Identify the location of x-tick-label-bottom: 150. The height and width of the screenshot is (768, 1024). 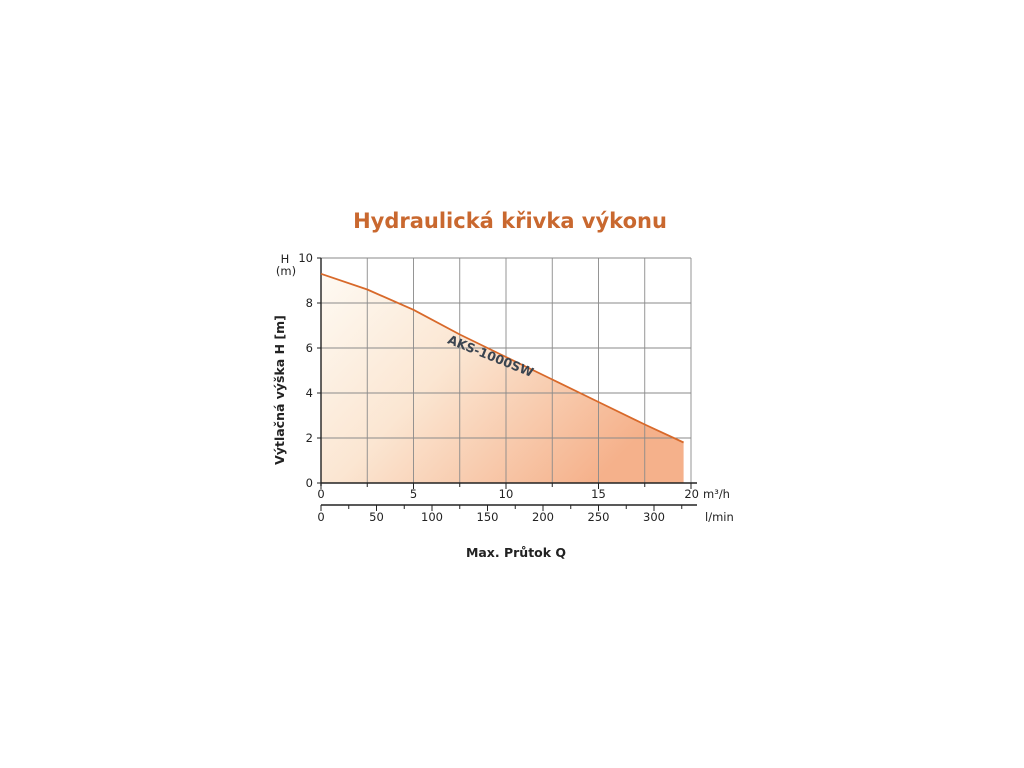
(488, 517).